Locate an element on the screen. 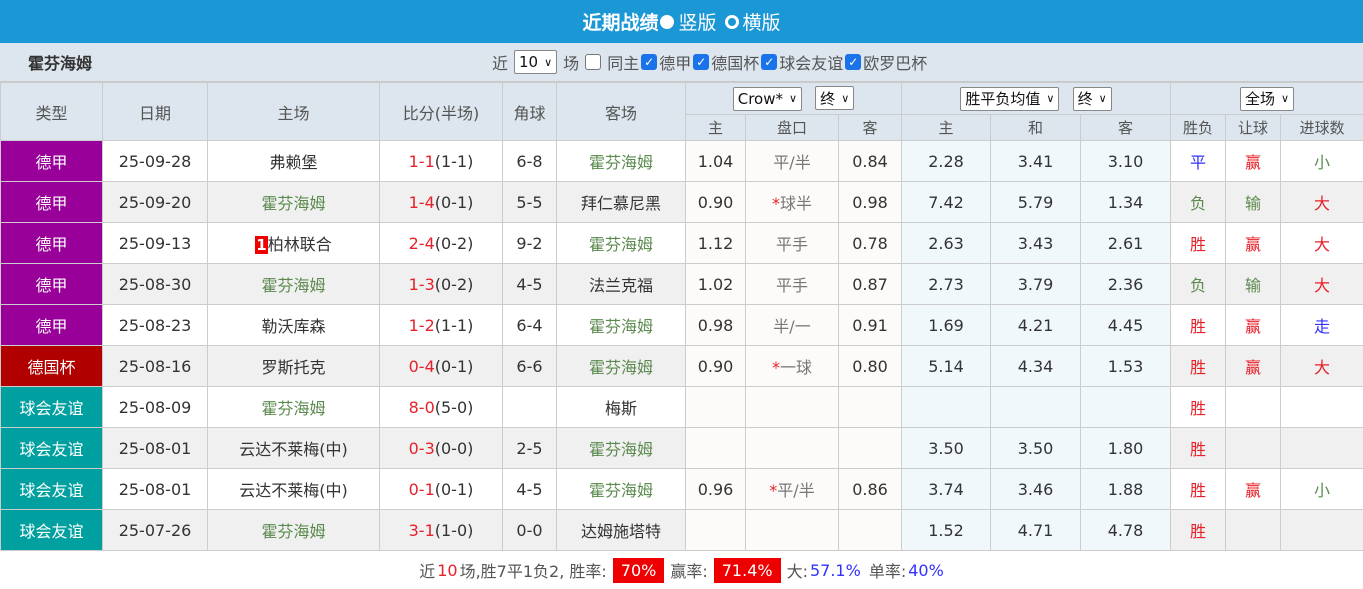 This screenshot has height=589, width=1363. score-cell: 3-1(1-0) is located at coordinates (441, 530).